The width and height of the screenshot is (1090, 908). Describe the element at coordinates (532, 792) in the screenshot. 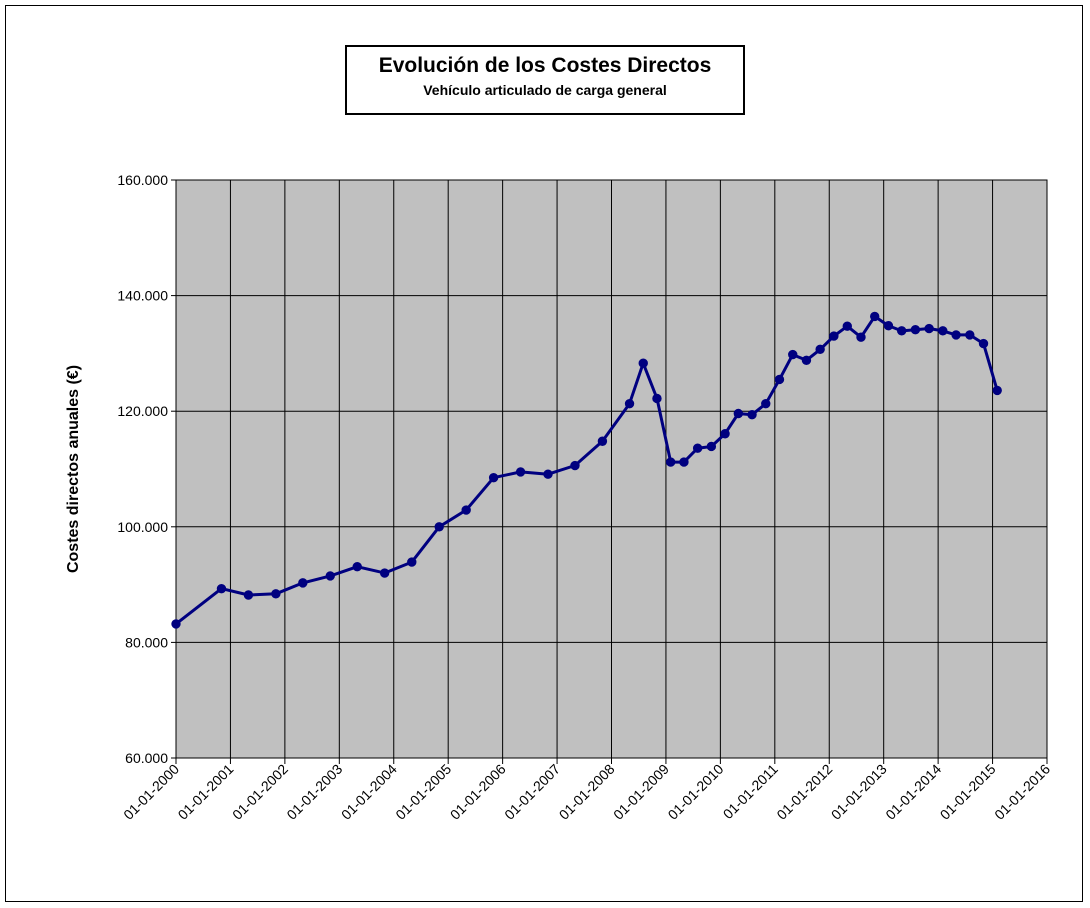

I see `x-tick-label: 01-01-2007` at that location.